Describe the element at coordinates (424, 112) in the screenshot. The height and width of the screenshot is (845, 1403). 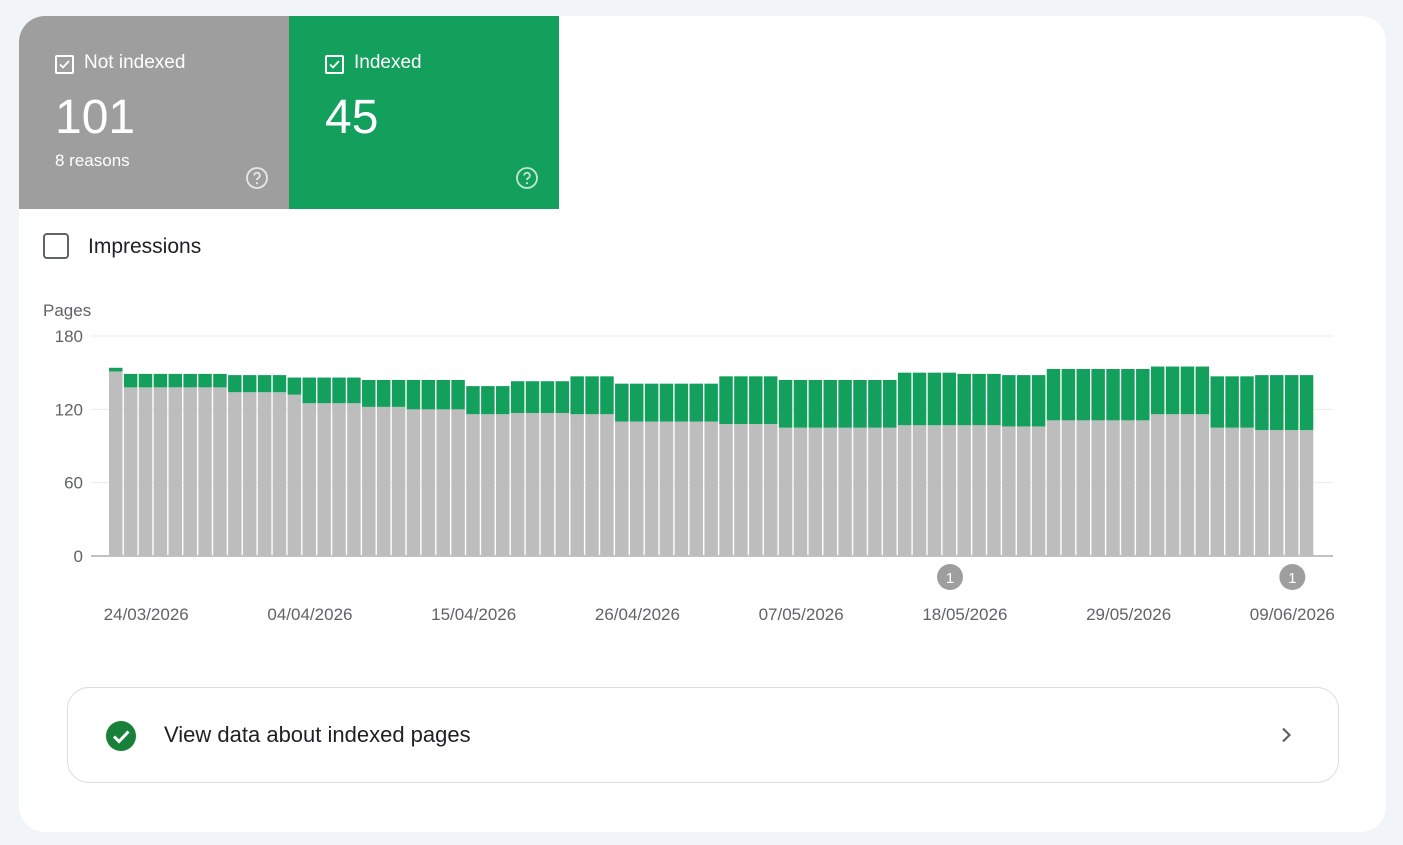
I see `indexed-tile: Indexed 45` at that location.